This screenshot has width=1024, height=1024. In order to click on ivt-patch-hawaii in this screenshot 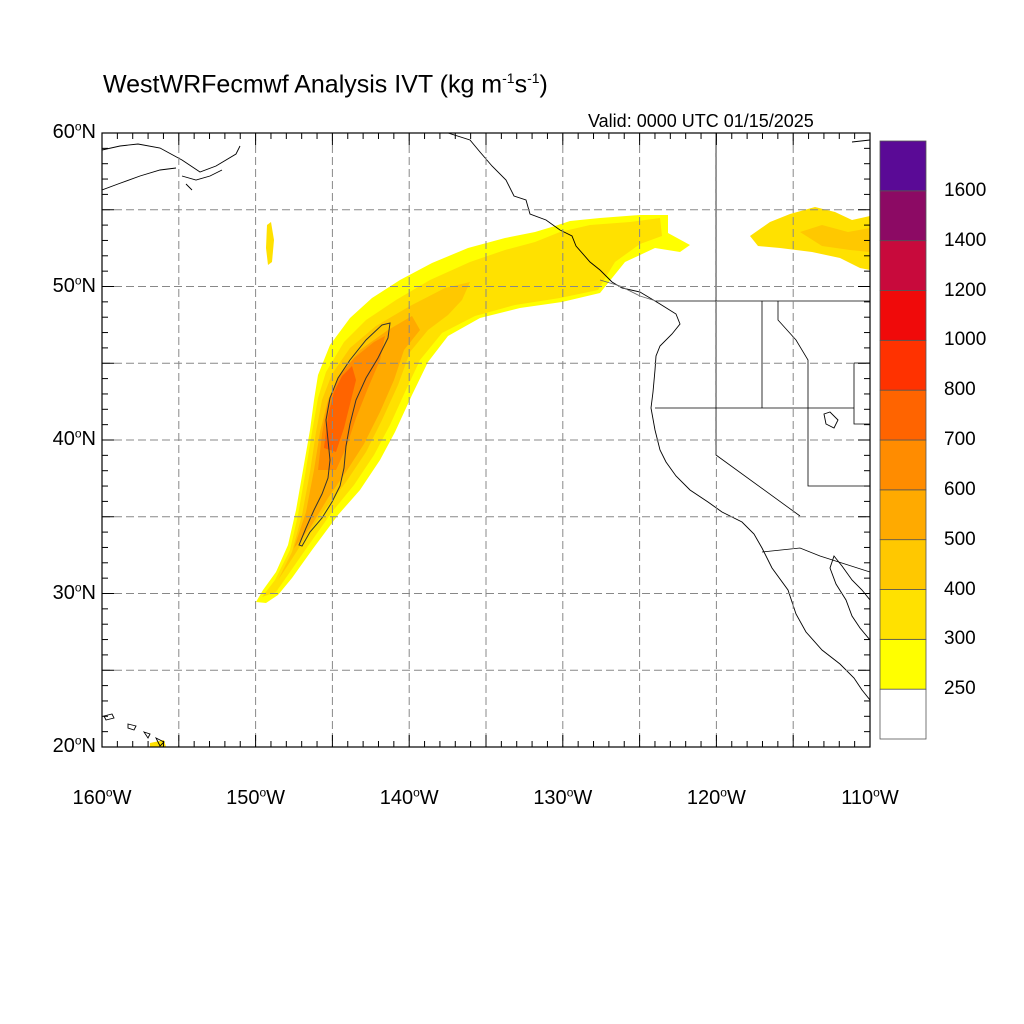, I will do `click(158, 743)`.